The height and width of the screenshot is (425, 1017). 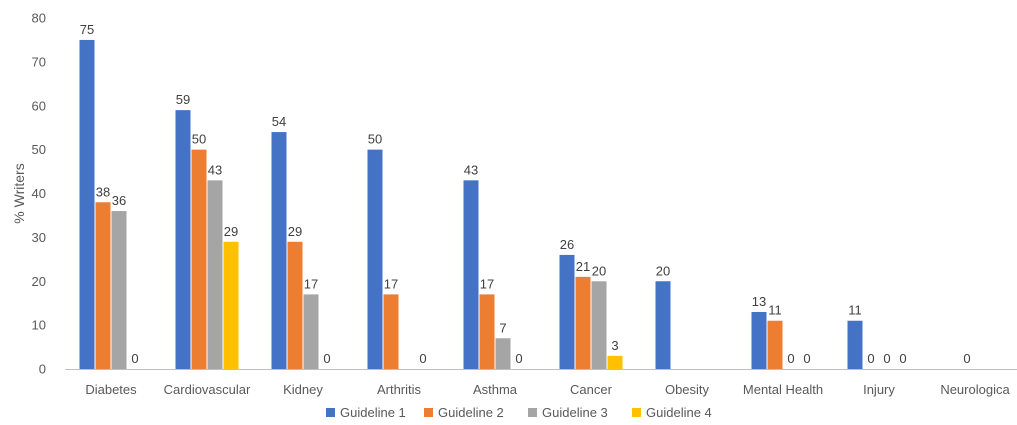 I want to click on y-tick-label: 70, so click(x=39, y=61).